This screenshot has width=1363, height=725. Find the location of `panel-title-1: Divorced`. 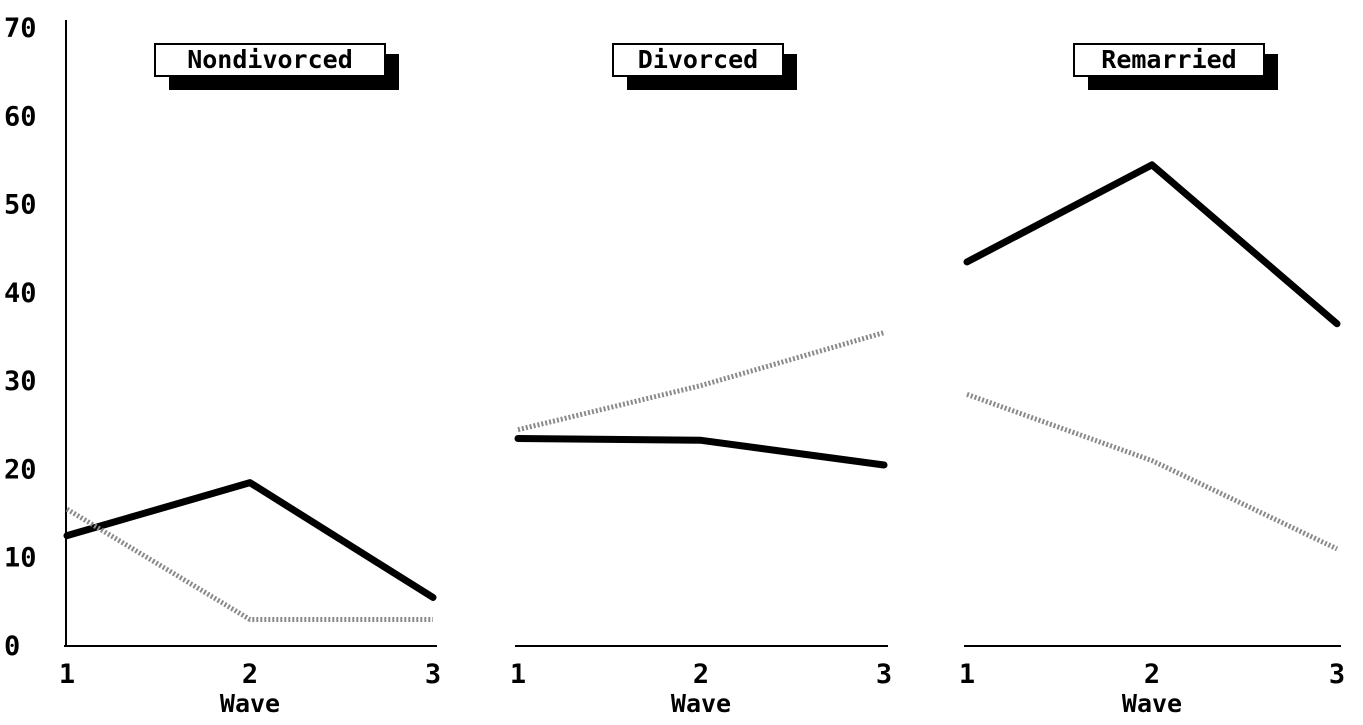

panel-title-1: Divorced is located at coordinates (698, 59).